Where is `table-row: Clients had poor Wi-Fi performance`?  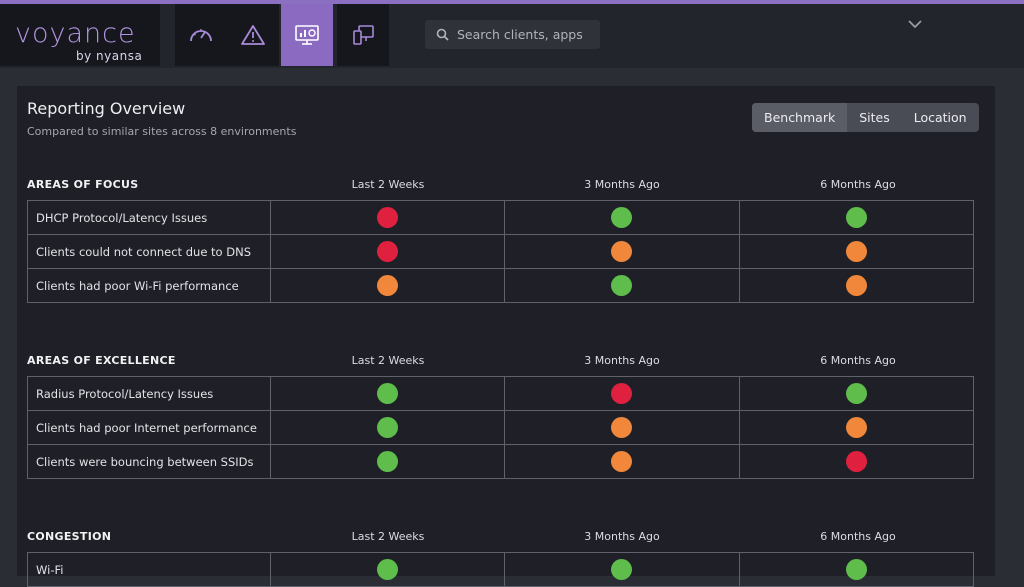
table-row: Clients had poor Wi-Fi performance is located at coordinates (501, 285).